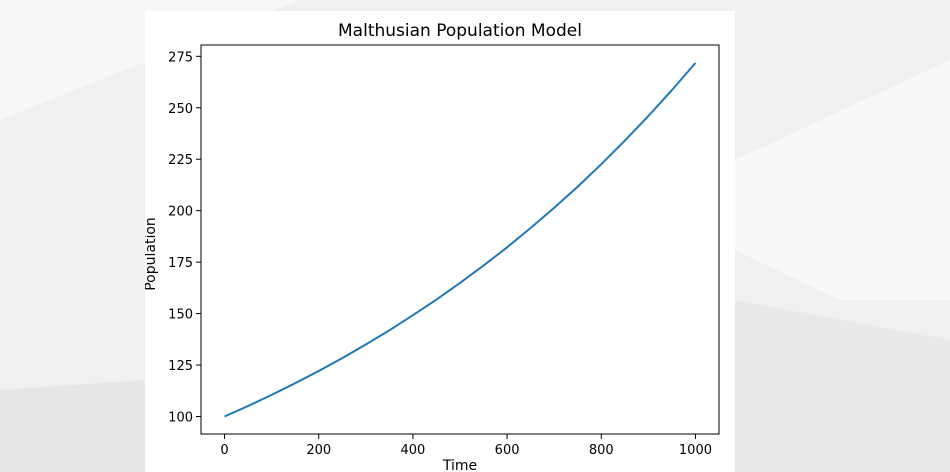  I want to click on x-axis-label: Time, so click(459, 465).